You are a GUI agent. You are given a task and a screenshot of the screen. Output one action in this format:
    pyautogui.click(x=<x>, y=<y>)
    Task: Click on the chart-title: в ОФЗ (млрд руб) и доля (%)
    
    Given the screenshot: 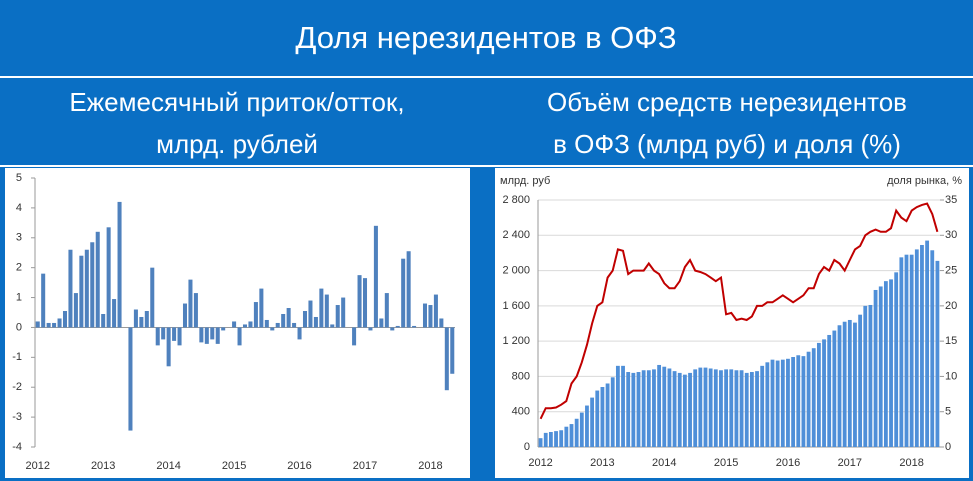 What is the action you would take?
    pyautogui.click(x=727, y=144)
    